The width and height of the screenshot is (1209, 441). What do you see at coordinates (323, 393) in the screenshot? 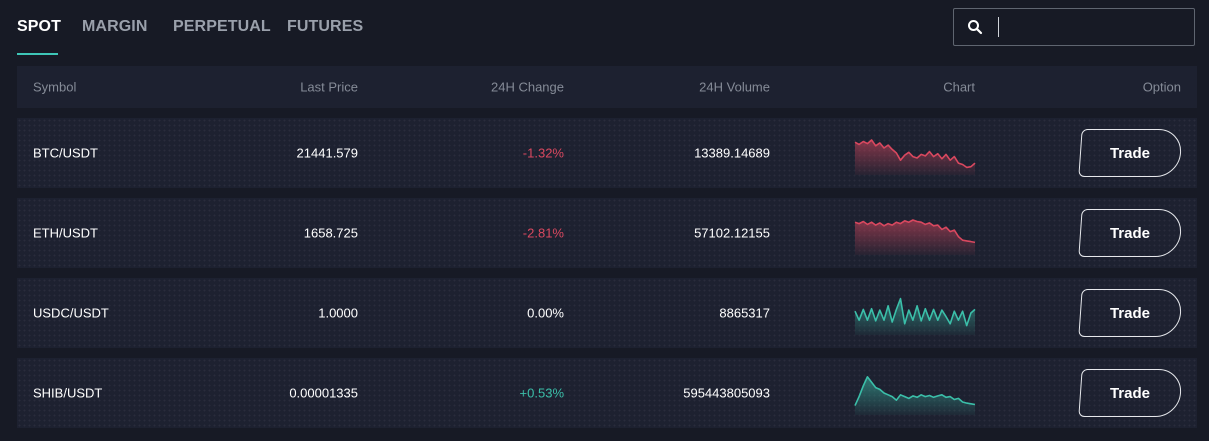
I see `row-last-price: 0.00001335` at bounding box center [323, 393].